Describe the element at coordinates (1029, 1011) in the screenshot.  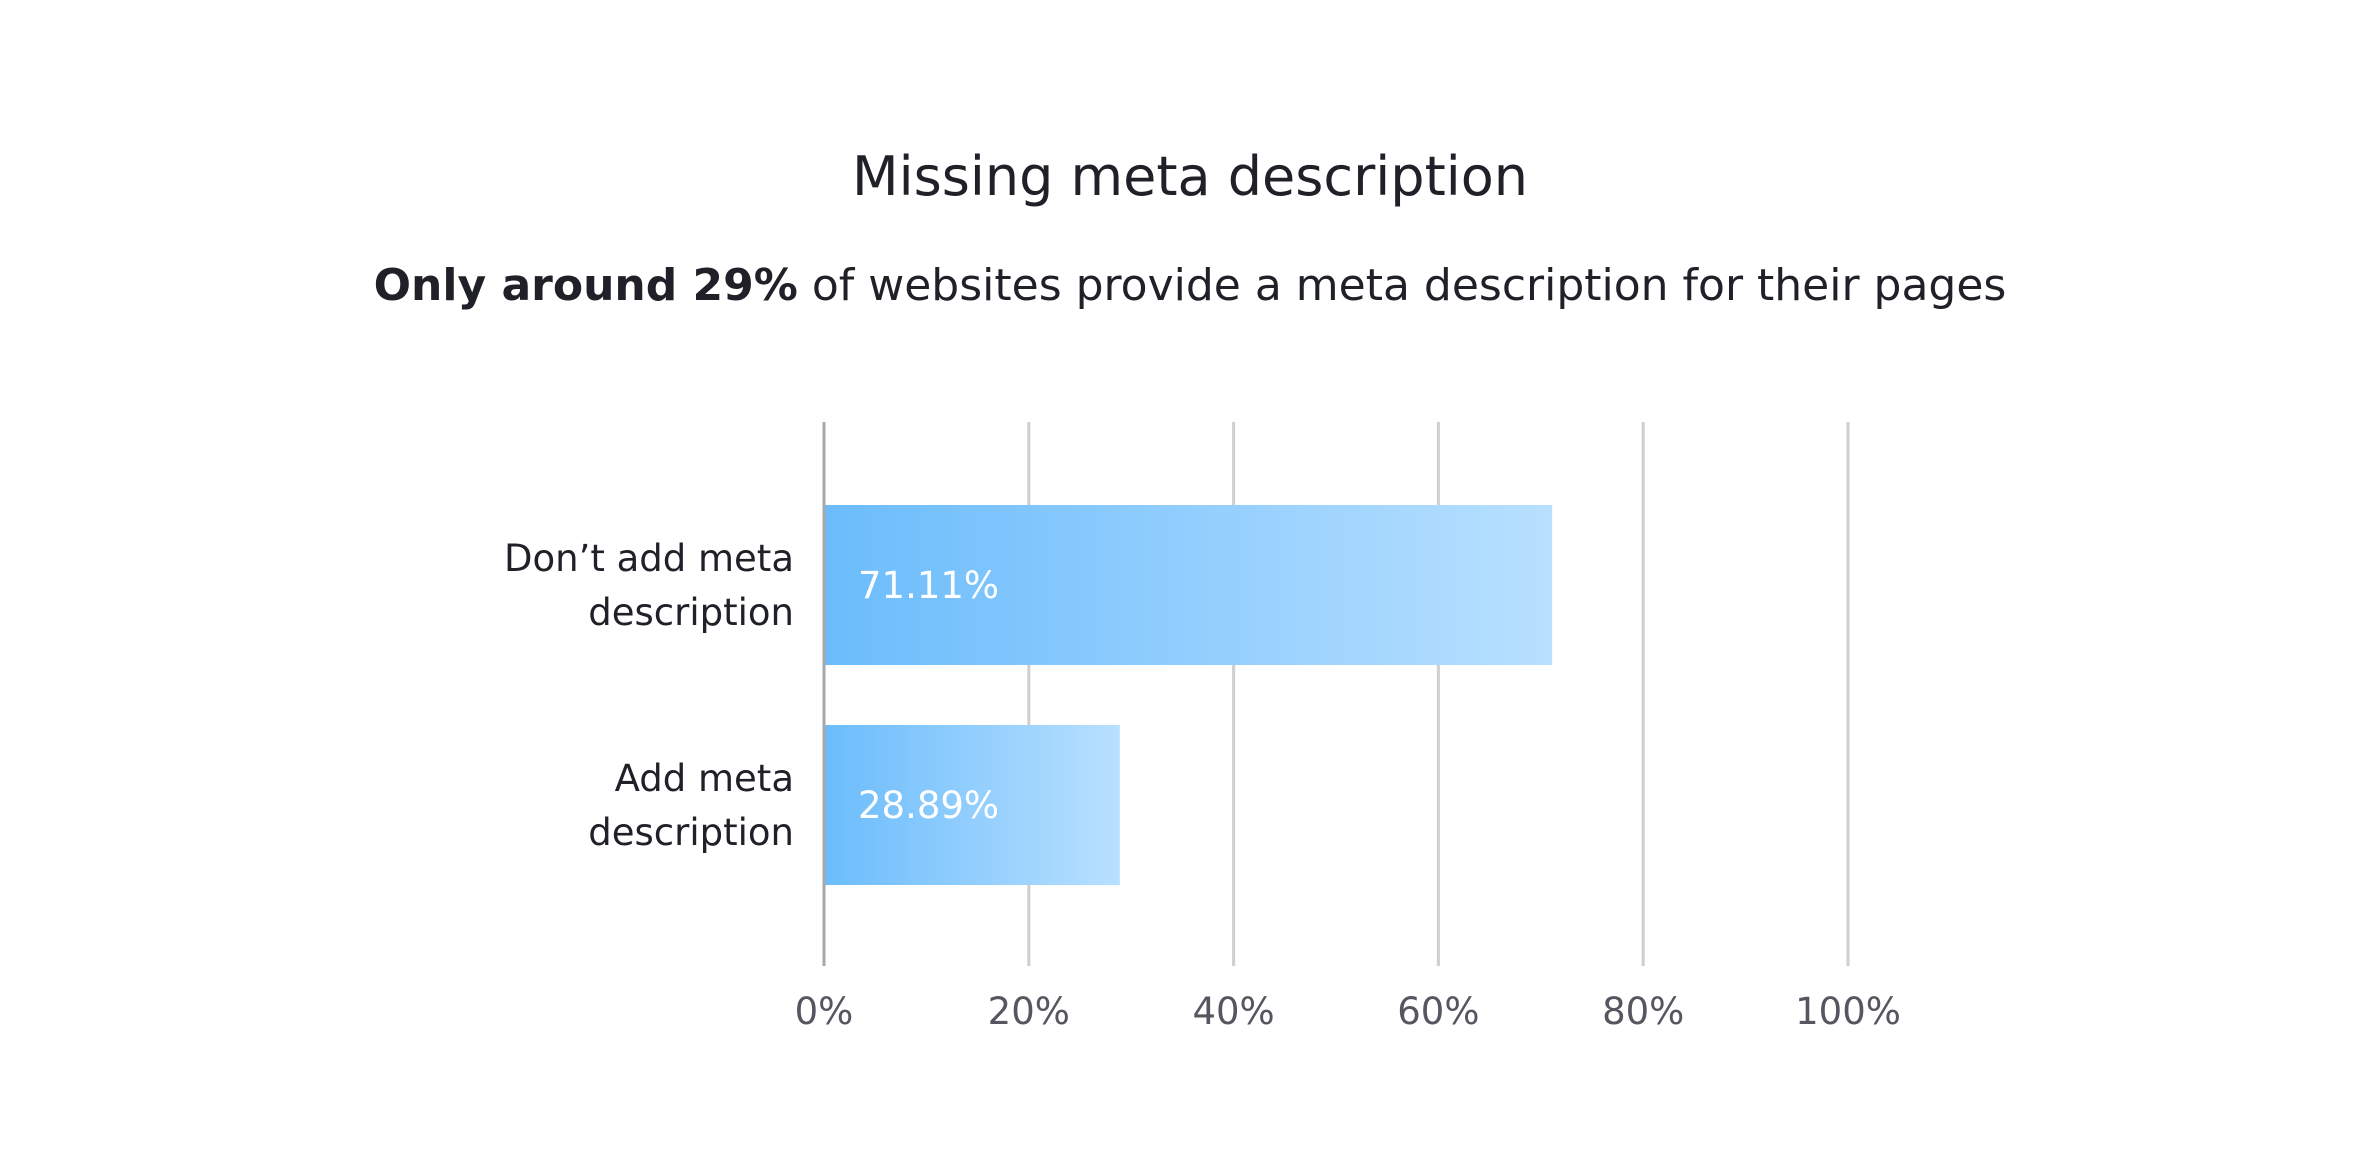
I see `x-tick-label: 20%` at that location.